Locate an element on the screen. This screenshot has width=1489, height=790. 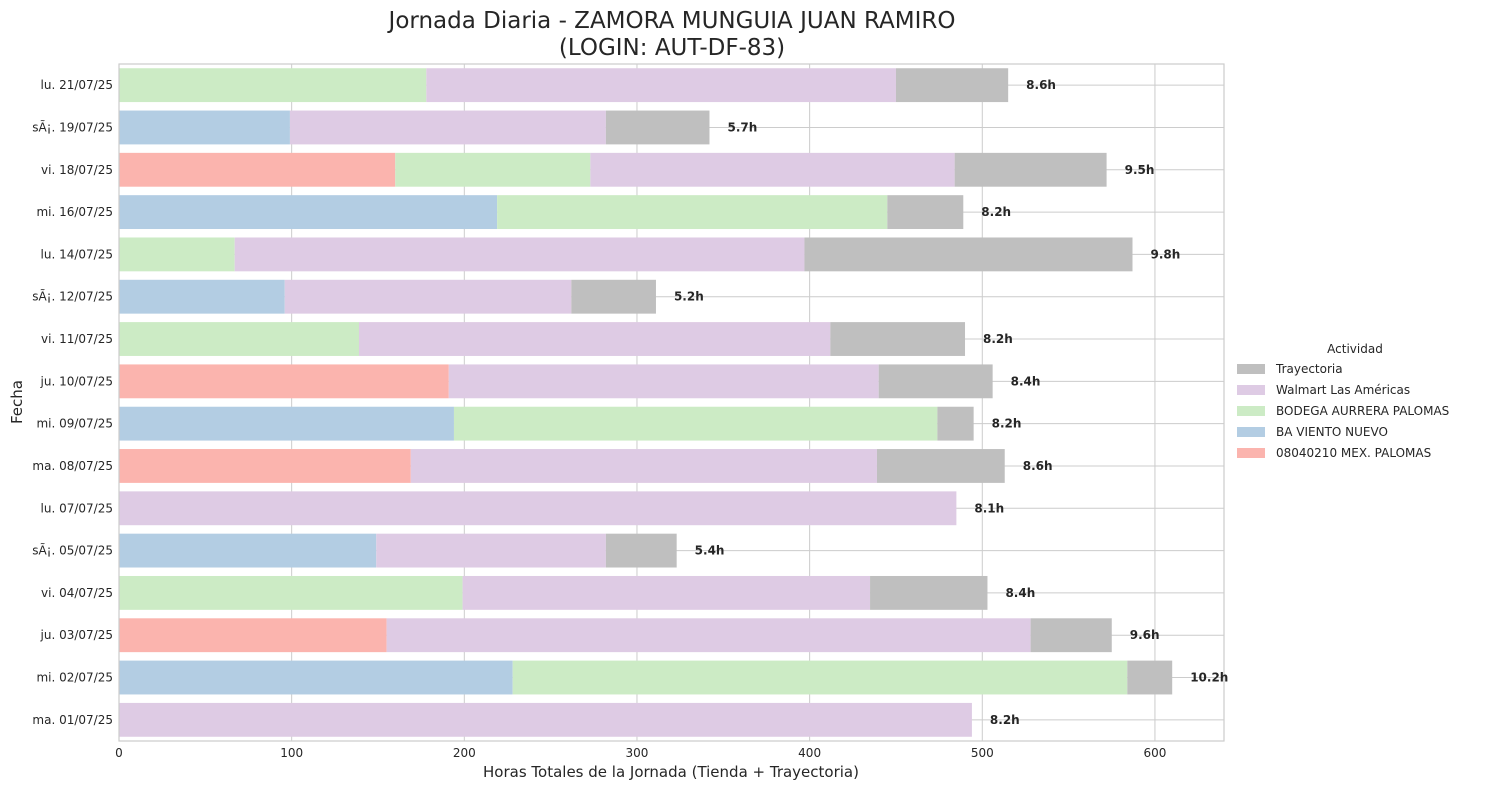
total-label: 5.7h is located at coordinates (742, 127).